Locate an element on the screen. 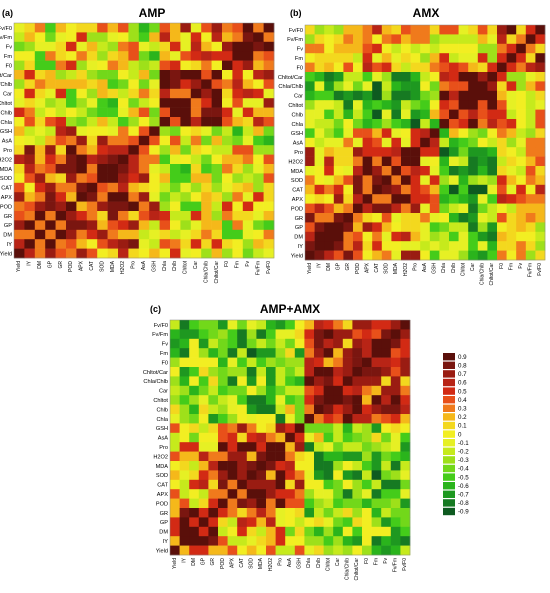 This screenshot has width=550, height=593. row-label: Yield is located at coordinates (162, 551).